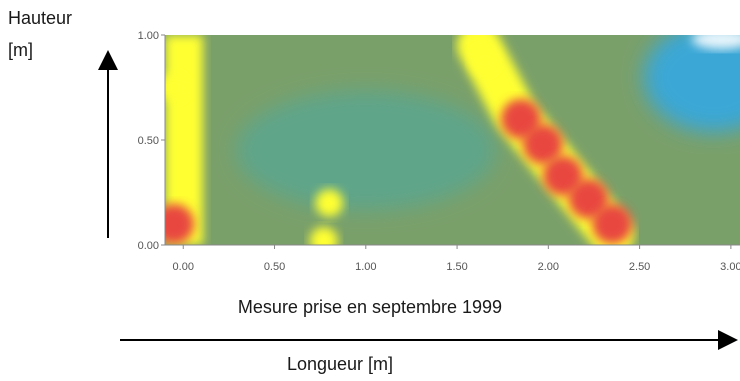 The image size is (740, 381). I want to click on y-ticks: 0.00 0.50 1.00, so click(151, 141).